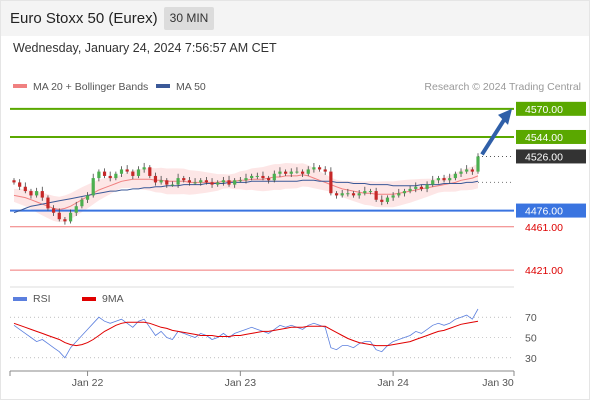 Image resolution: width=590 pixels, height=400 pixels. I want to click on chart-title: Euro Stoxx 50 (Eurex), so click(84, 18).